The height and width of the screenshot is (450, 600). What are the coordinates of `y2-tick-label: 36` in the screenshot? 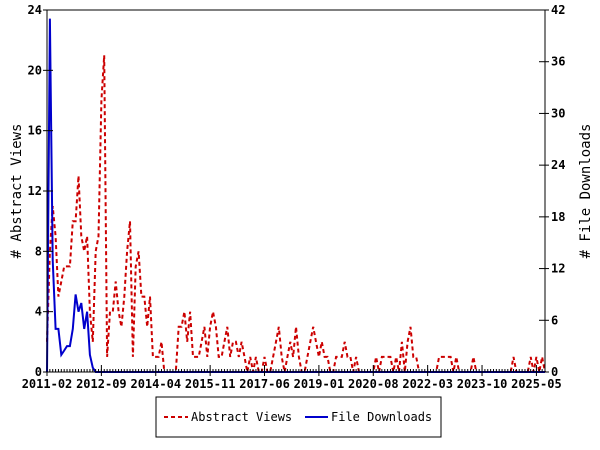 It's located at (558, 62).